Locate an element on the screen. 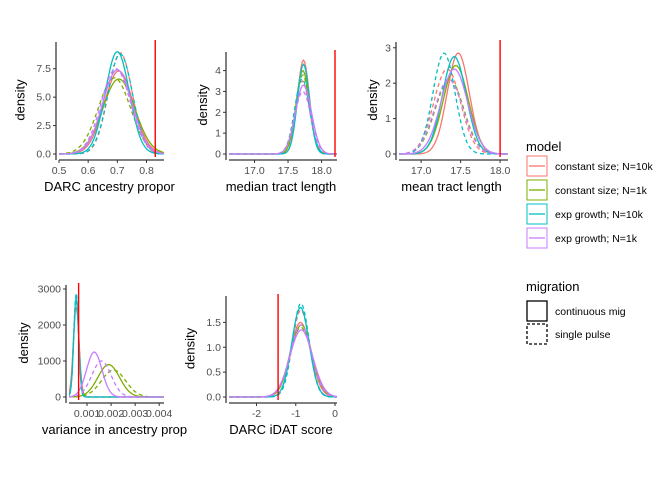 The width and height of the screenshot is (672, 480). y-tick-label: 1.0 is located at coordinates (213, 348).